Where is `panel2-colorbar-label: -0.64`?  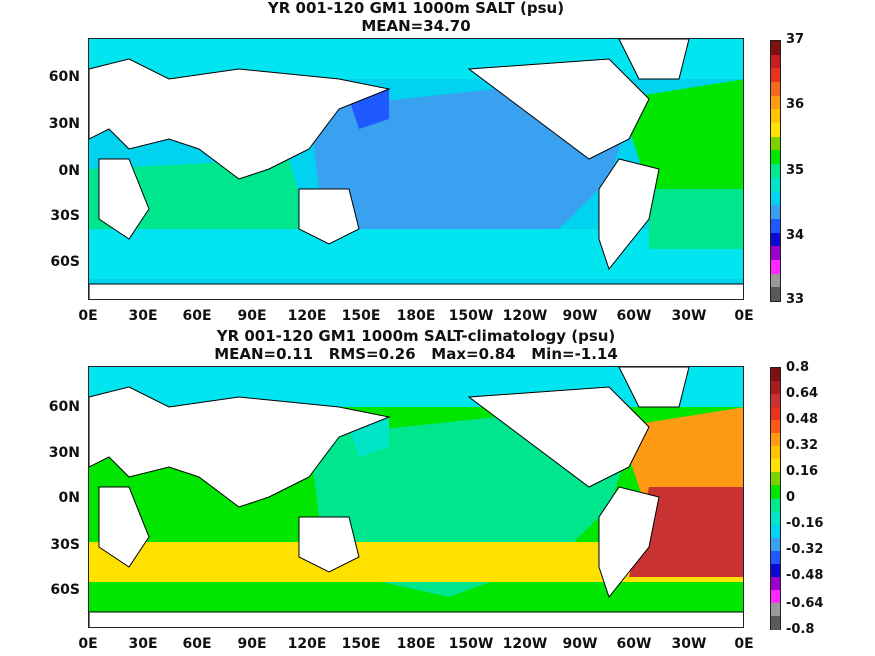
panel2-colorbar-label: -0.64 is located at coordinates (805, 603).